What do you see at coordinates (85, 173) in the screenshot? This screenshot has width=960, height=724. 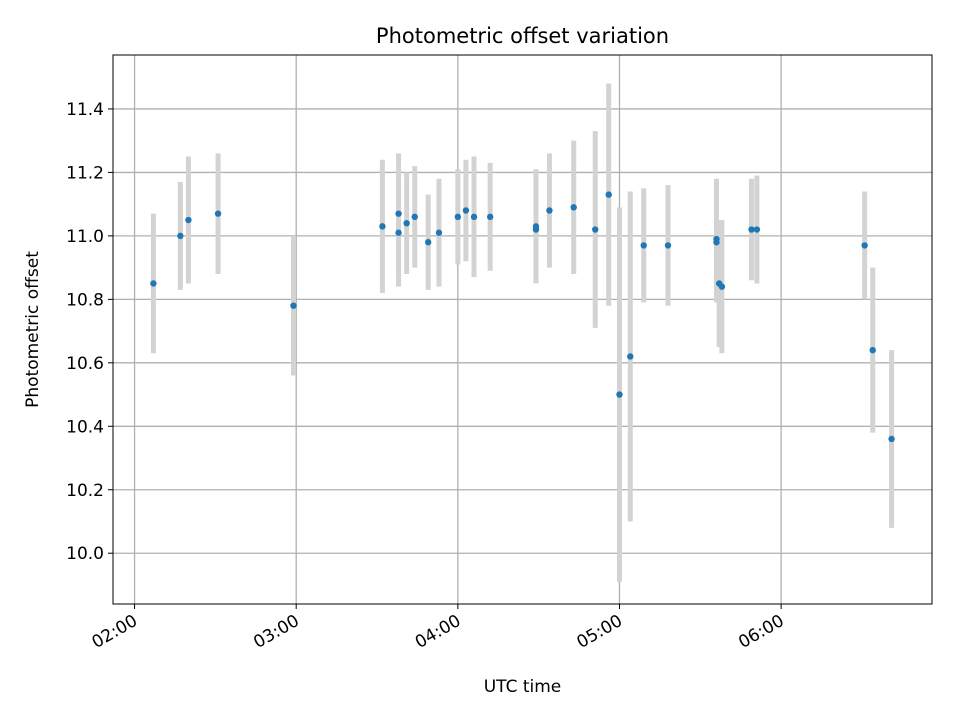 I see `y-tick-label: 11.2` at bounding box center [85, 173].